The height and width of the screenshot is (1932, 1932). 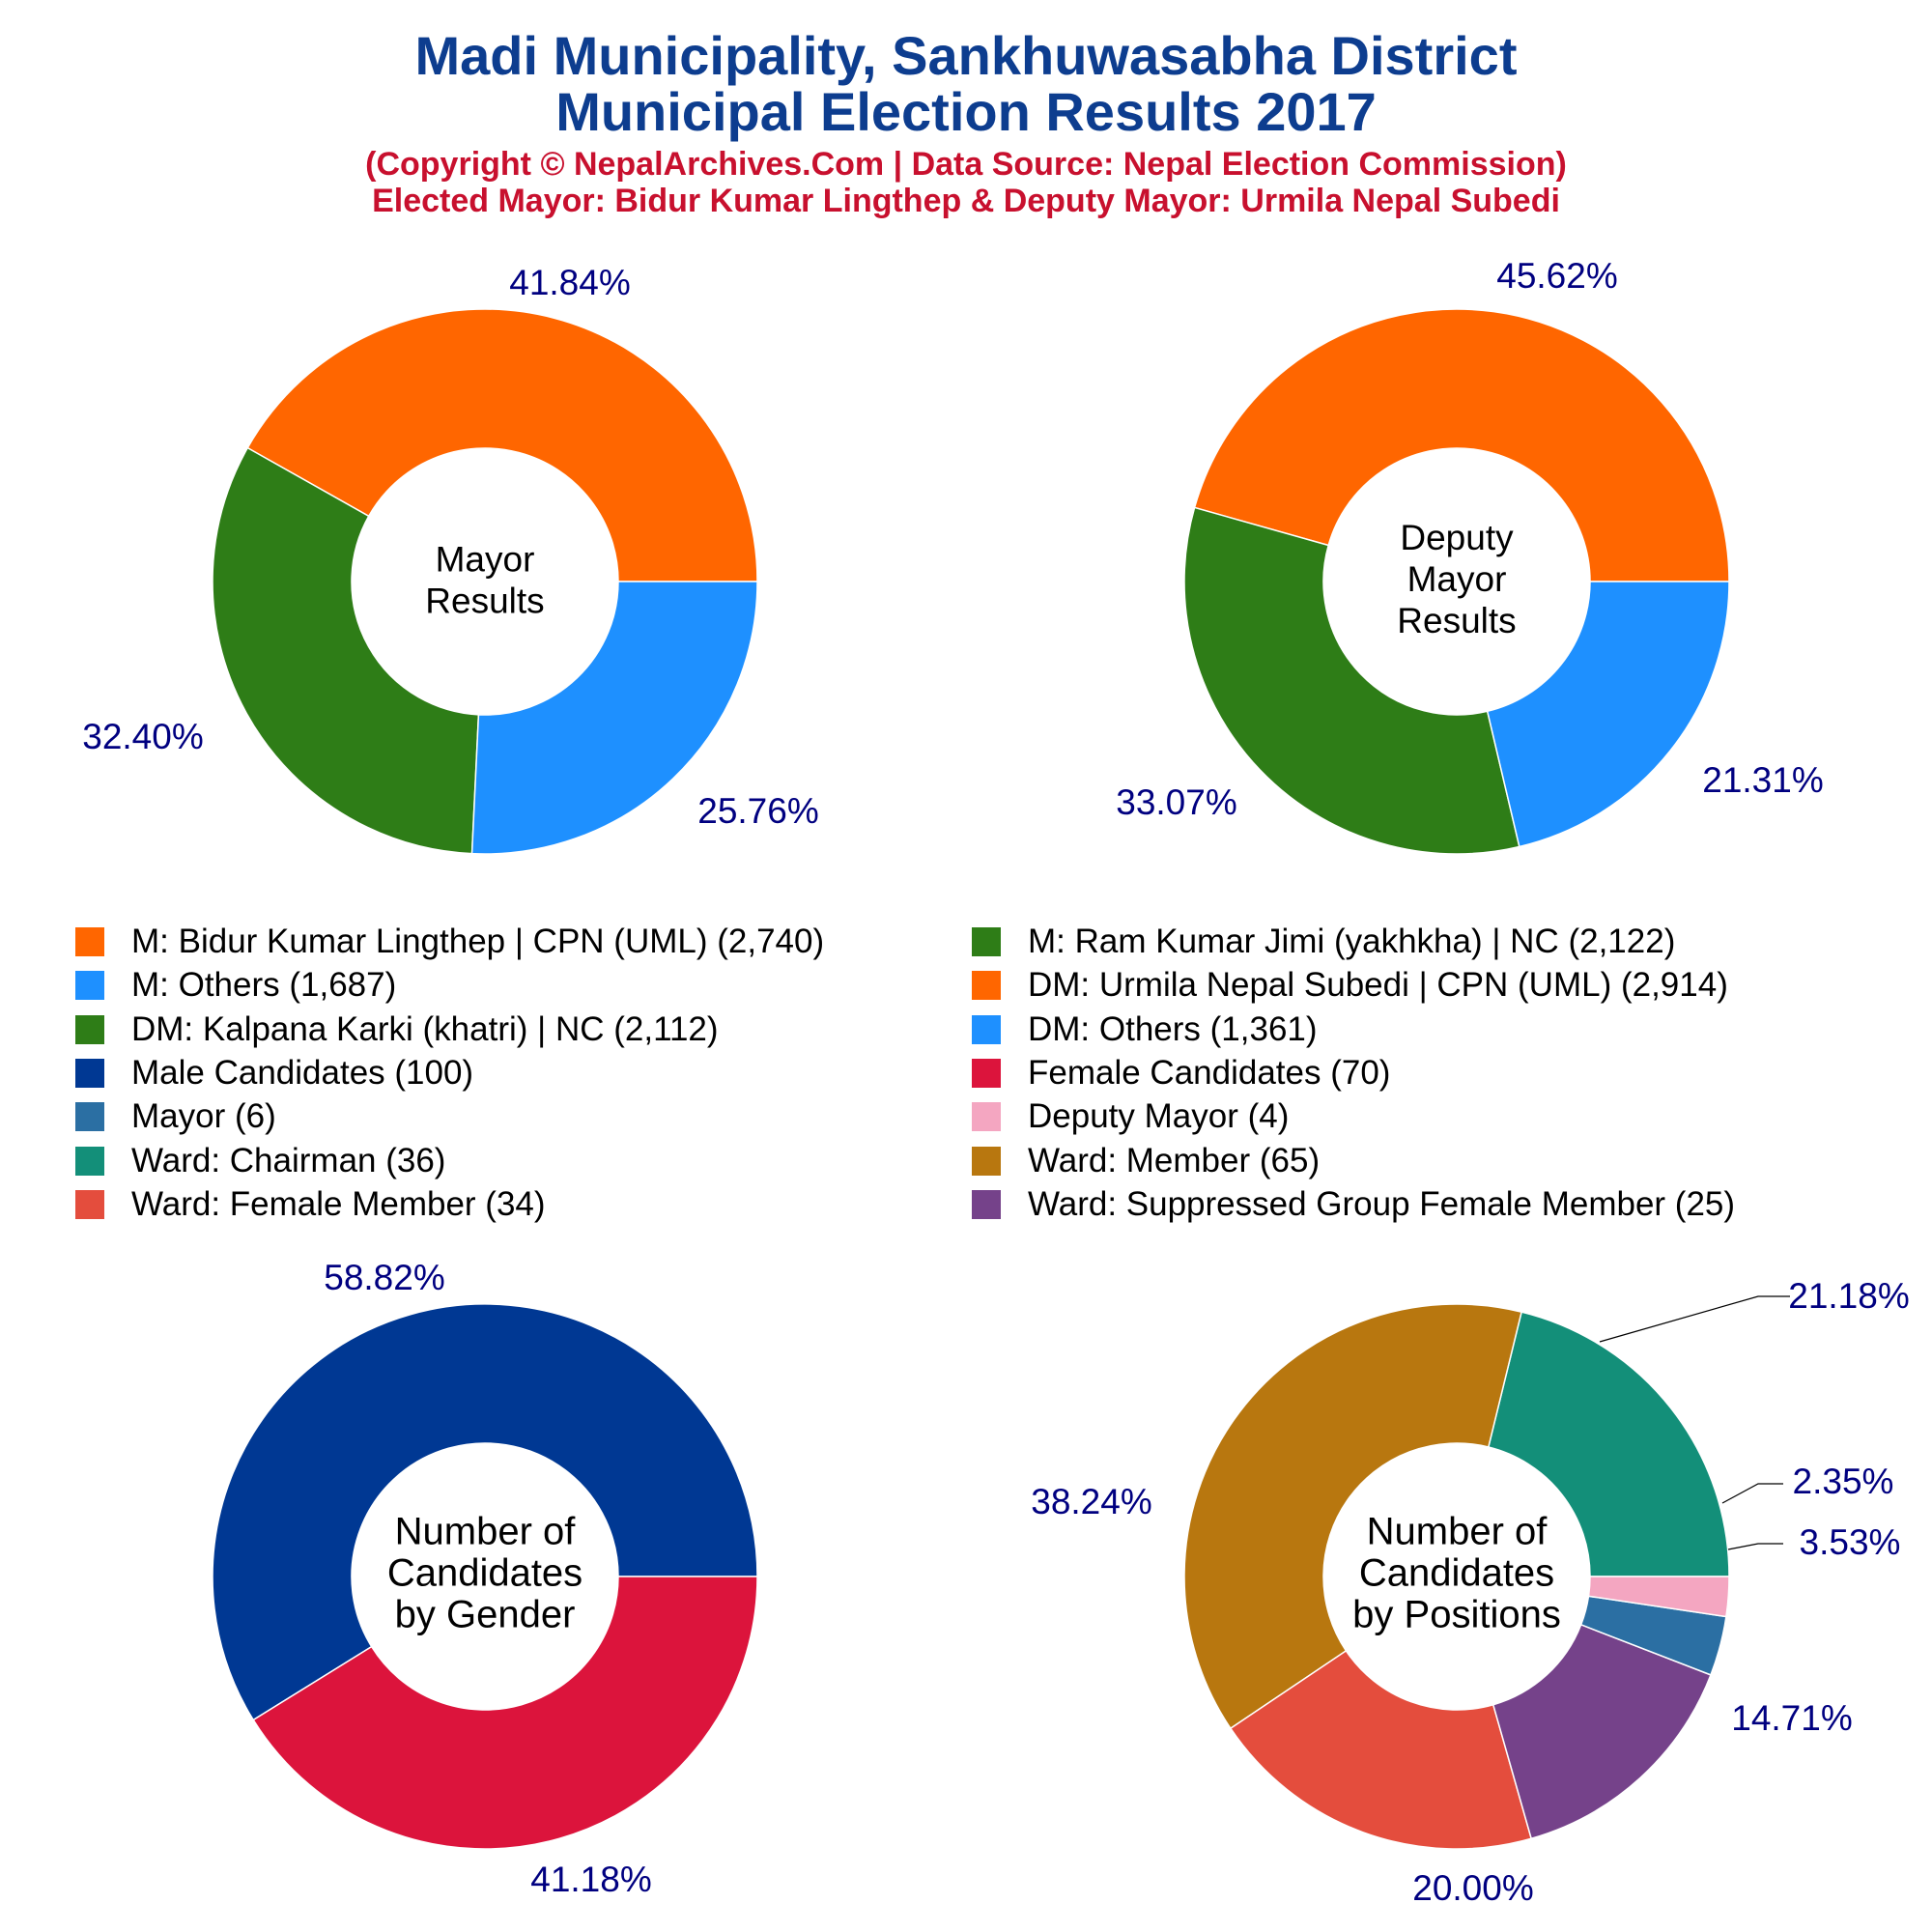 I want to click on percent-label-4-1: 21.18%, so click(x=1849, y=1296).